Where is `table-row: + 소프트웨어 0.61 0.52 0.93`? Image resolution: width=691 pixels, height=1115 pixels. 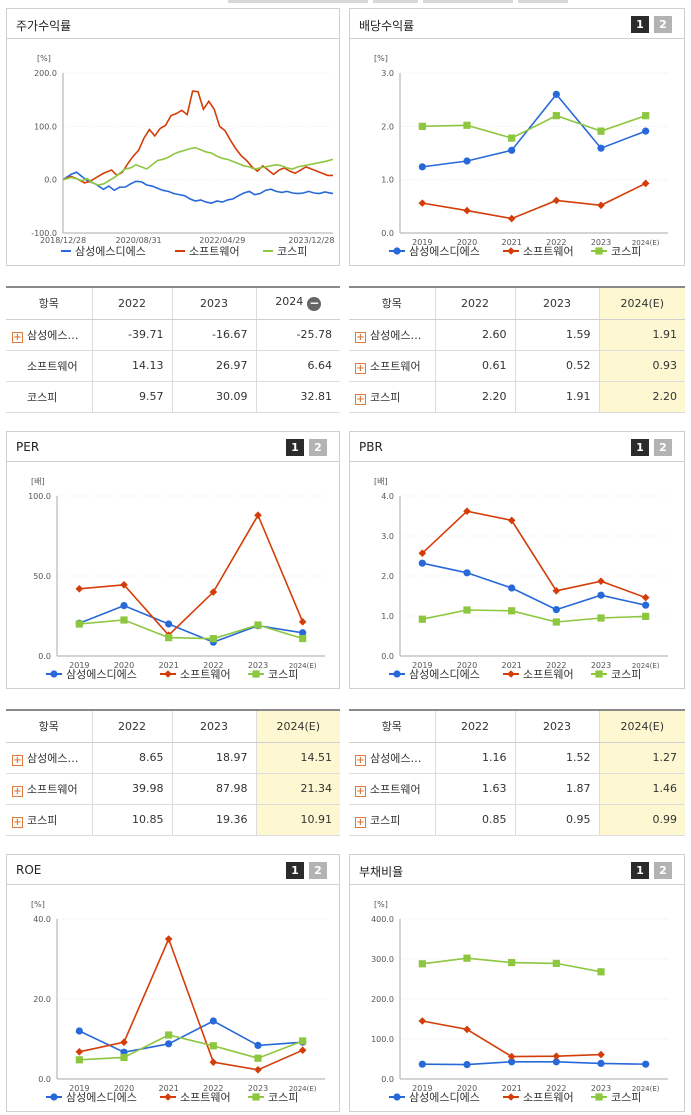
table-row: + 소프트웨어 0.61 0.52 0.93 is located at coordinates (517, 366).